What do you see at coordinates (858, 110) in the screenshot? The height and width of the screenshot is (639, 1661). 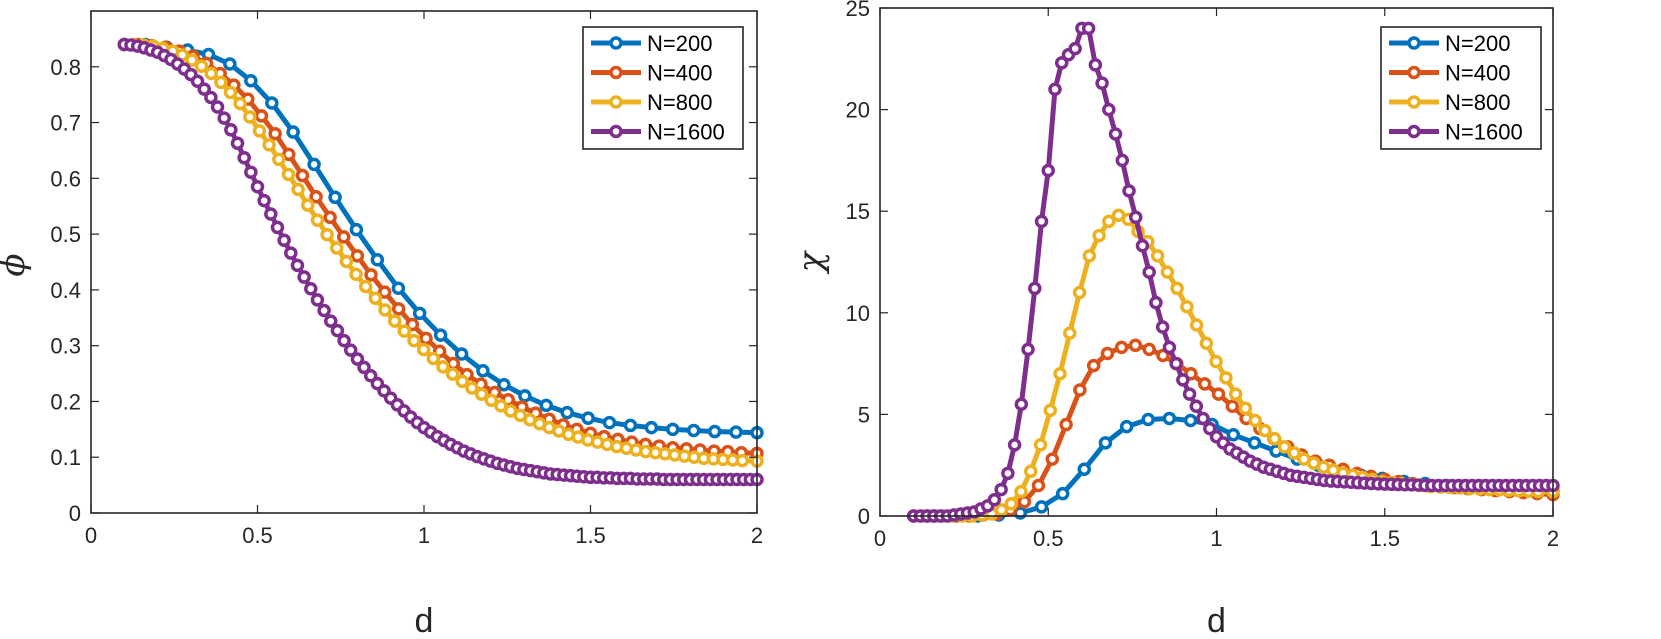 I see `y-tick-label: 20` at bounding box center [858, 110].